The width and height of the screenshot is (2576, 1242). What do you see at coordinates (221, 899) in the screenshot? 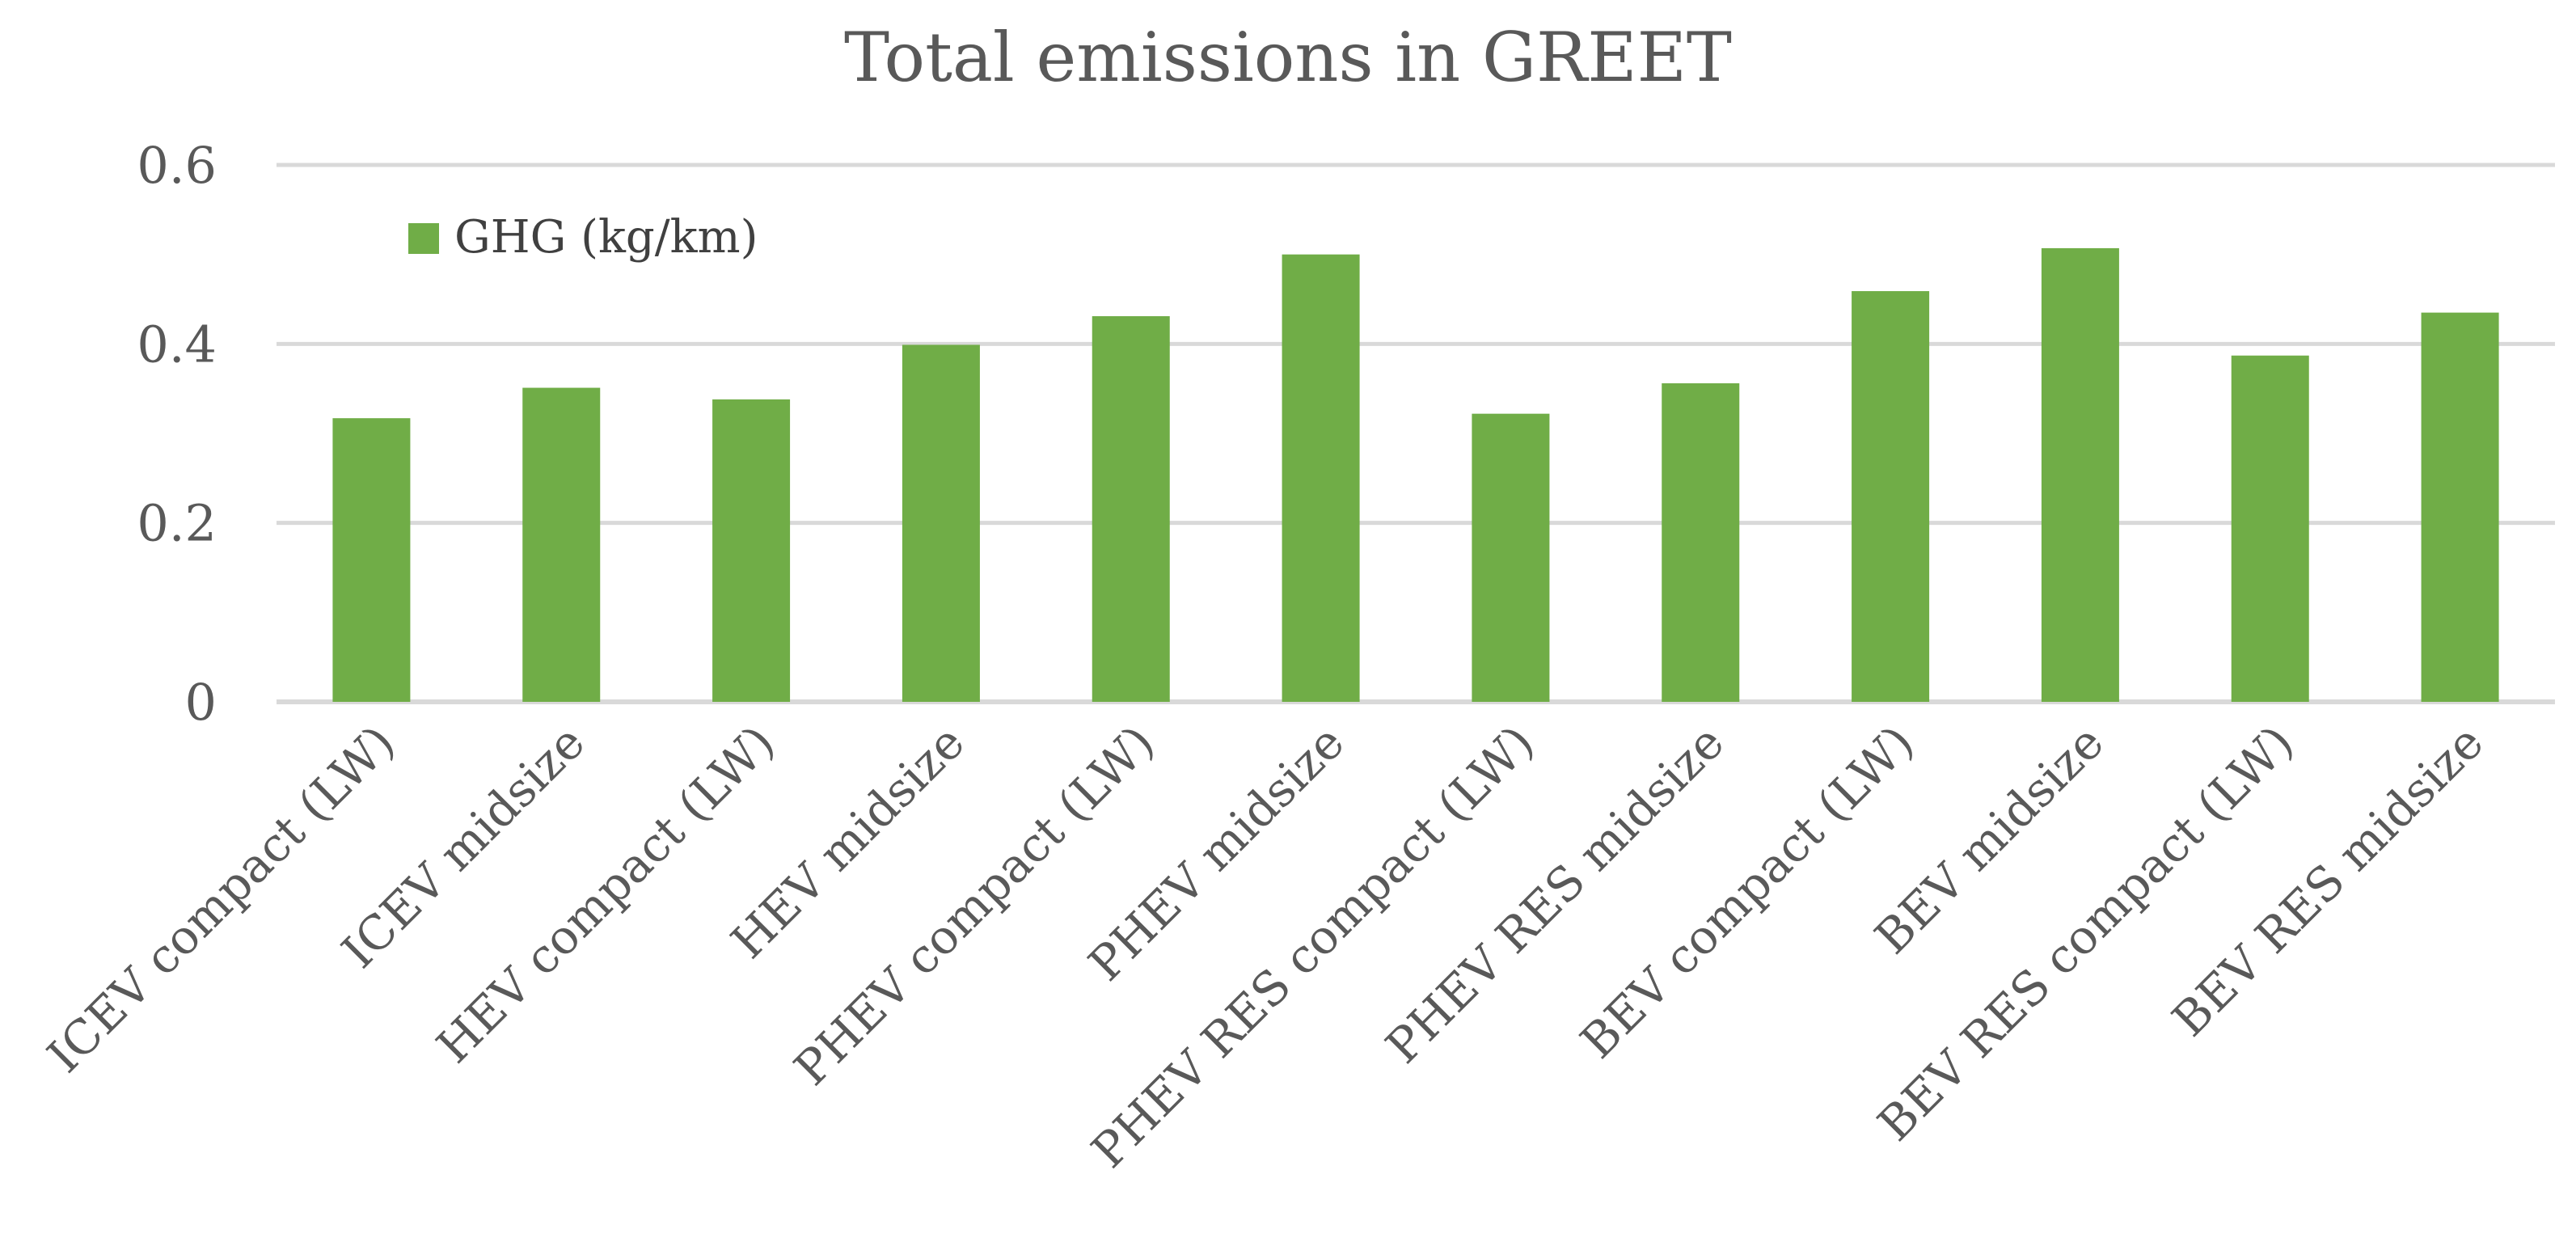
I see `x-category-label: ICEV compact (LW)` at bounding box center [221, 899].